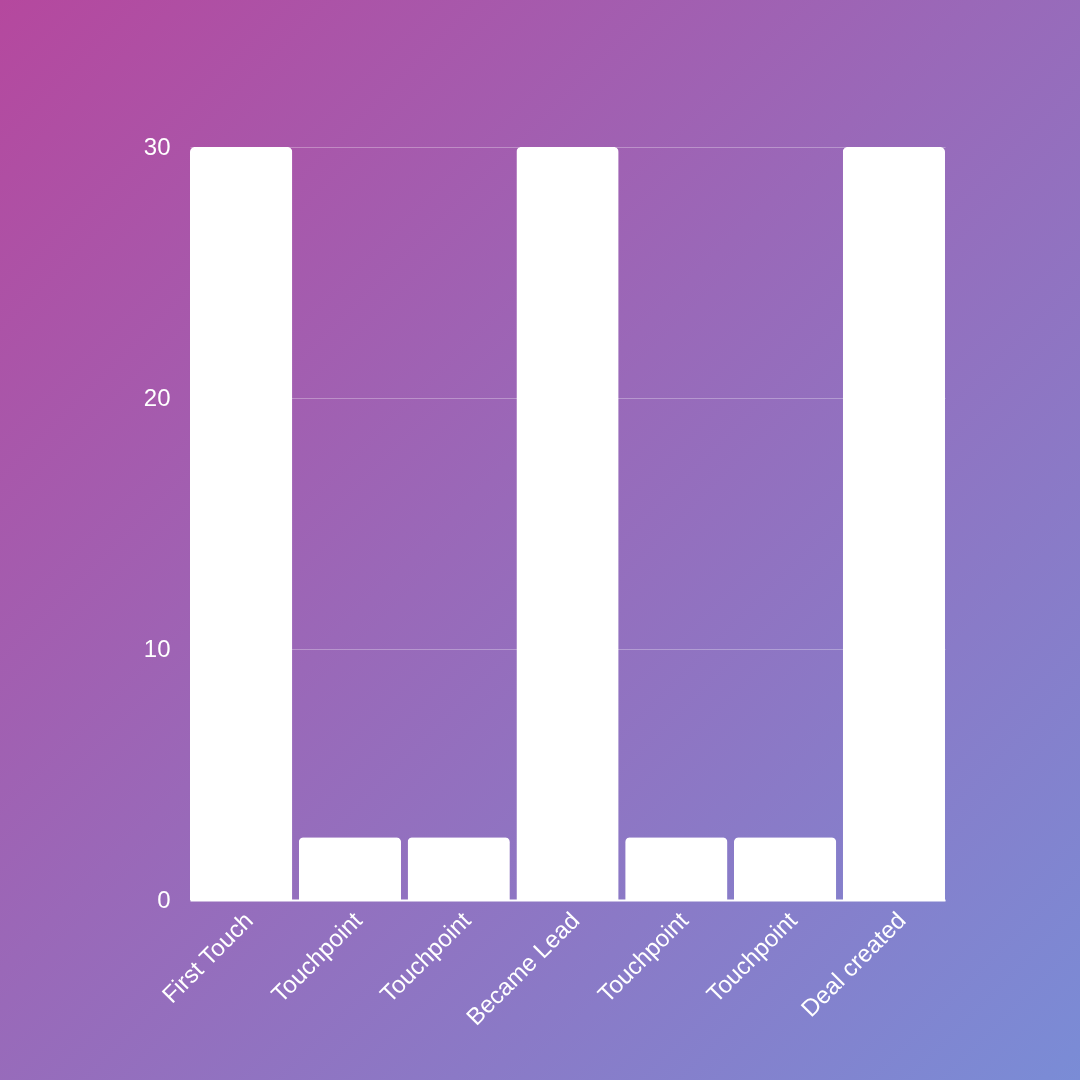  Describe the element at coordinates (157, 397) in the screenshot. I see `y-tick-label: 20` at that location.